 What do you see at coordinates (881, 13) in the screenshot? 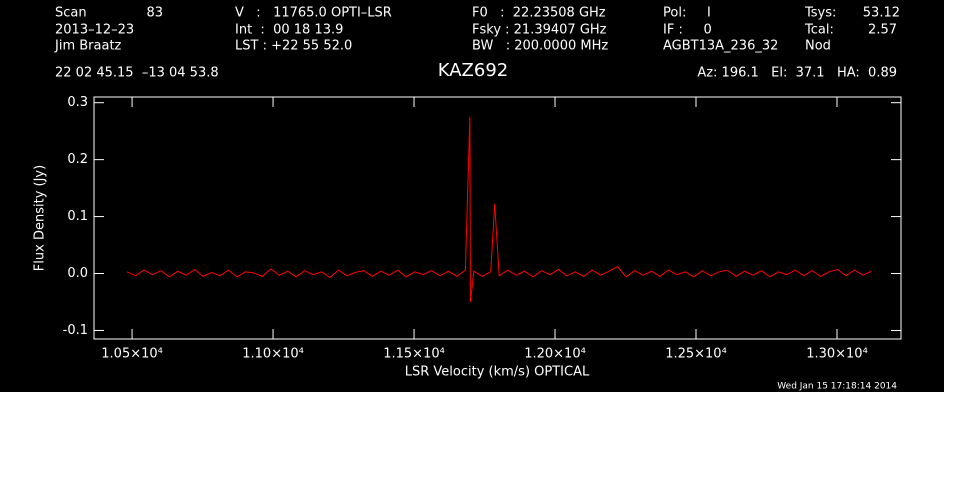
I see `header-text: 53.12` at bounding box center [881, 13].